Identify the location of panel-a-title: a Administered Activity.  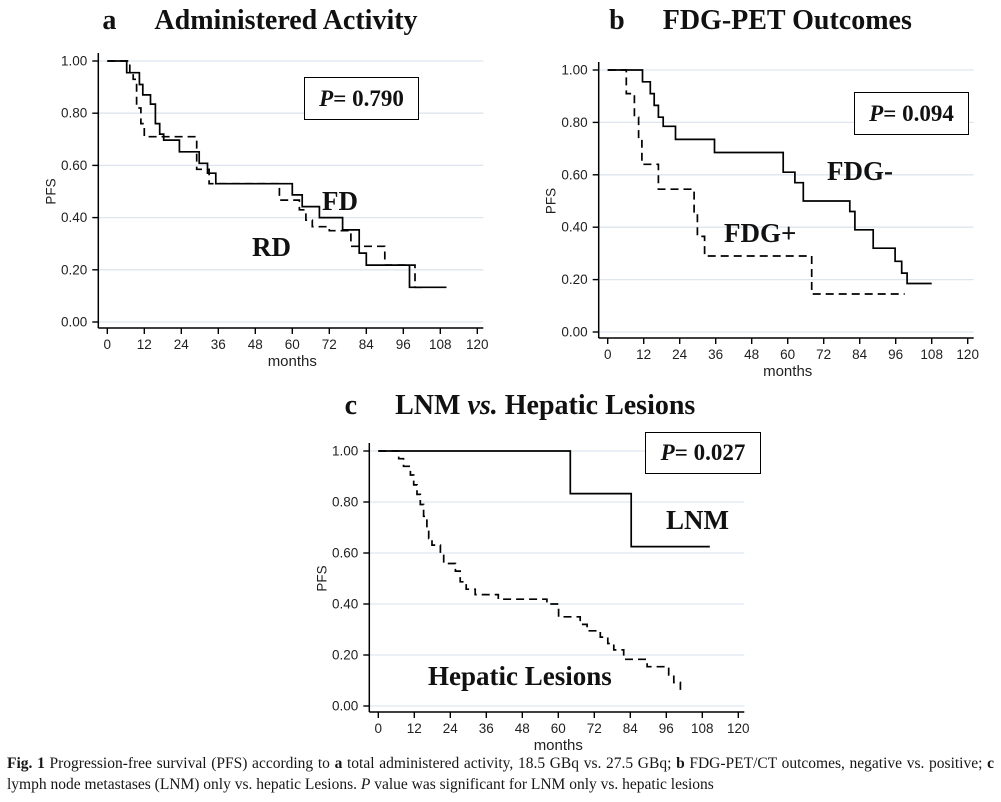
(260, 21).